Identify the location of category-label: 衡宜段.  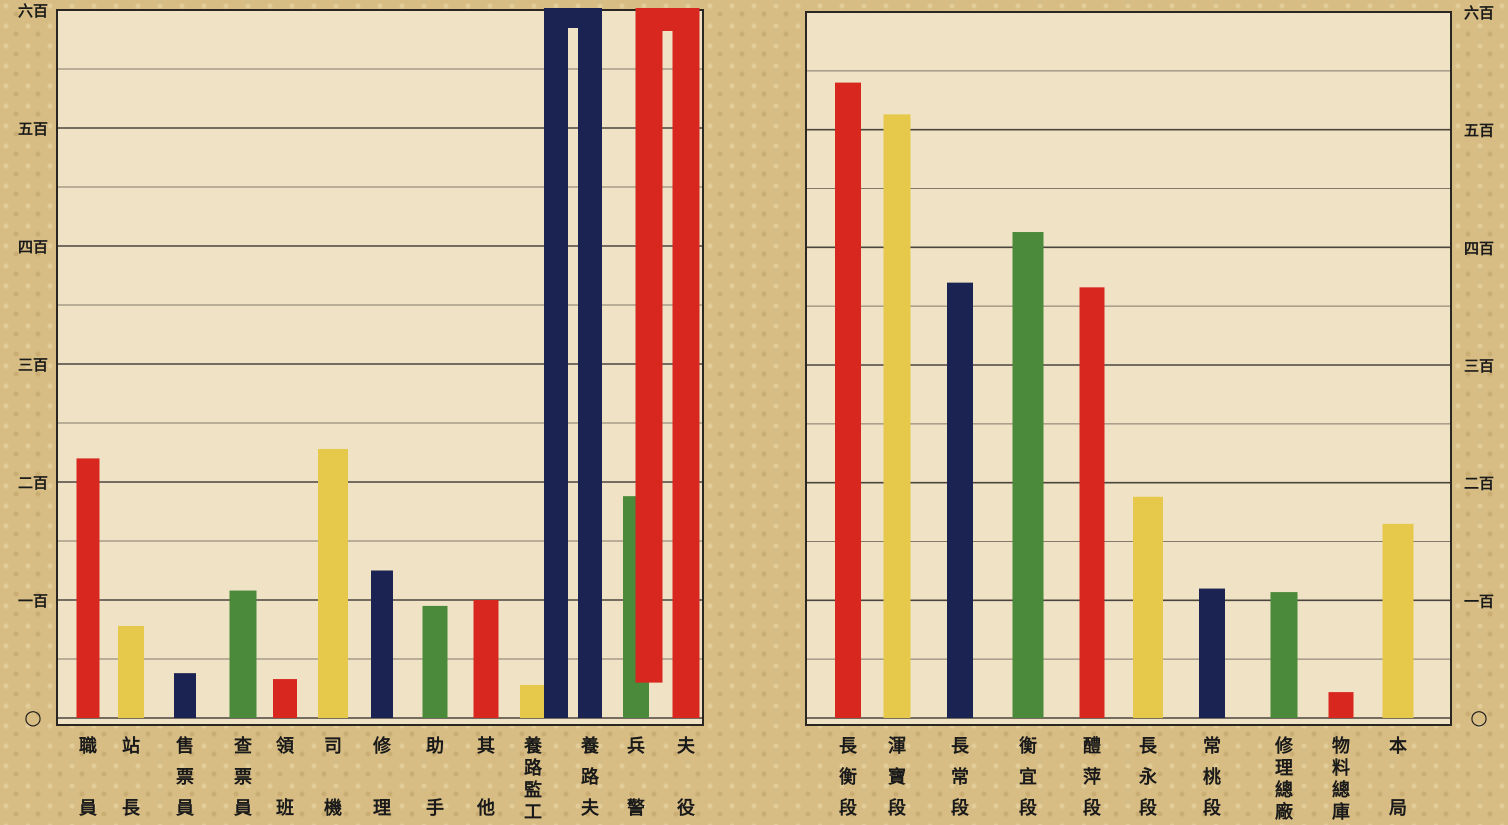
(1028, 777).